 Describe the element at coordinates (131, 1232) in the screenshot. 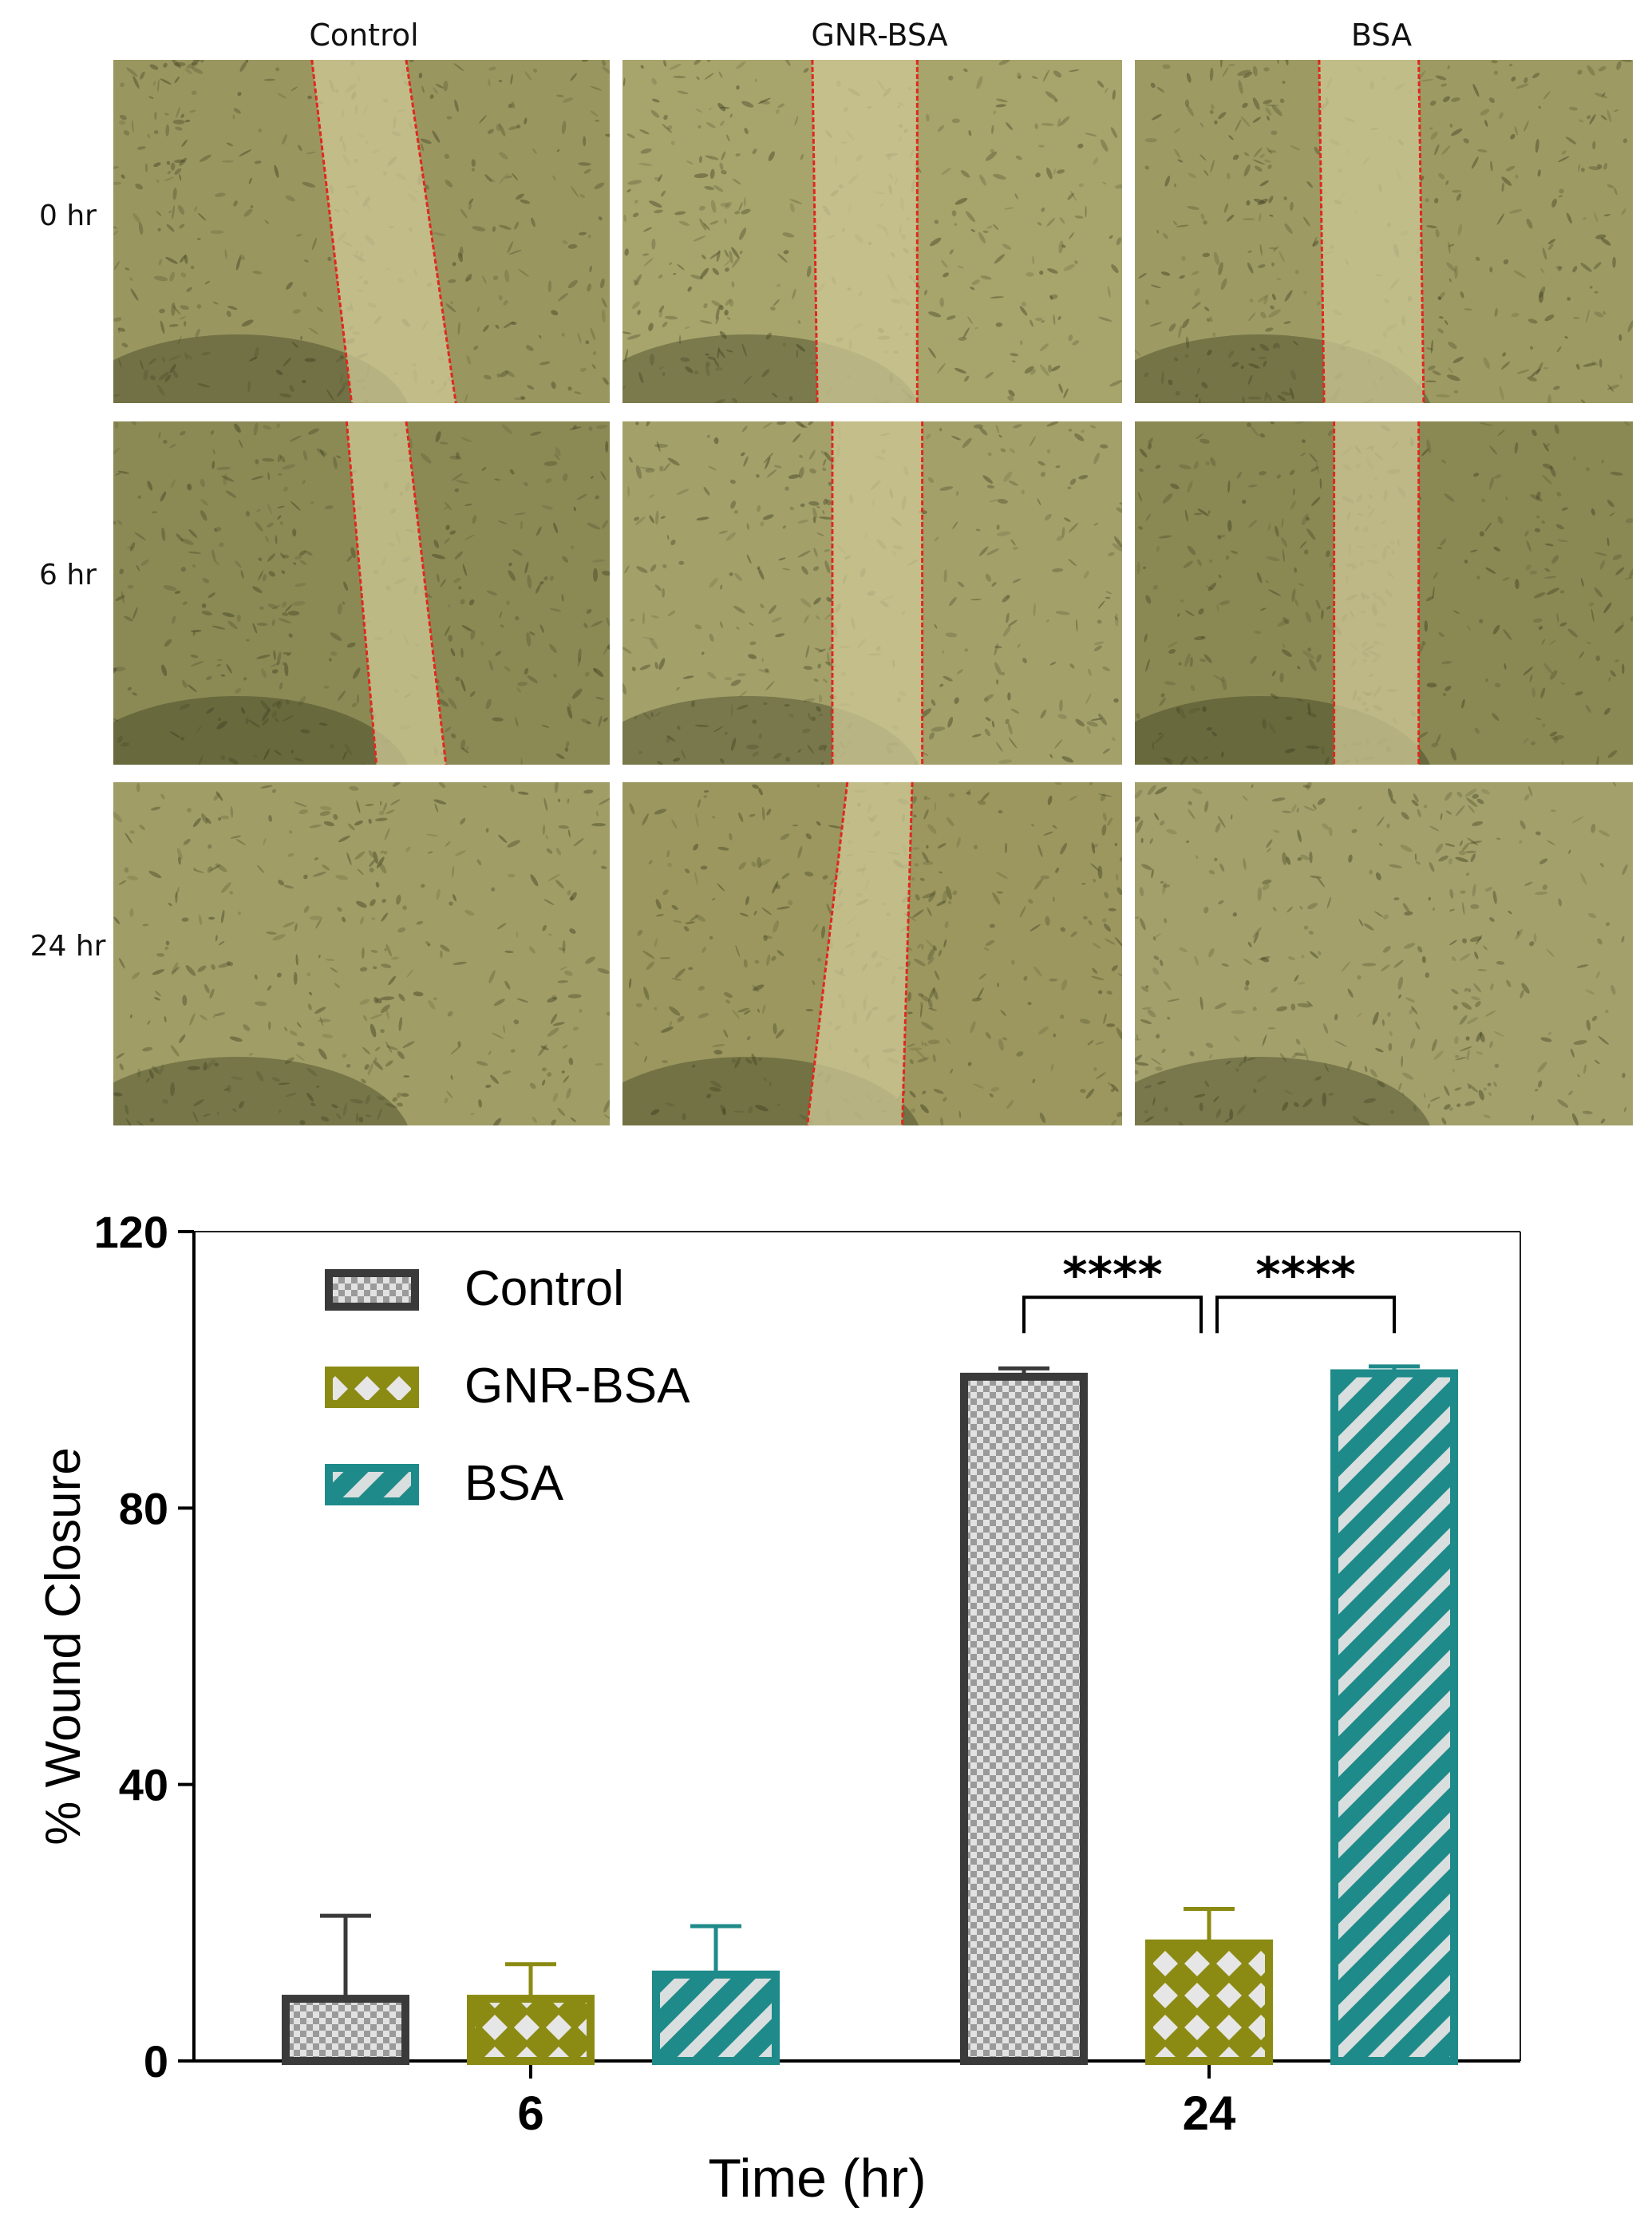

I see `y-tick-label: 120` at that location.